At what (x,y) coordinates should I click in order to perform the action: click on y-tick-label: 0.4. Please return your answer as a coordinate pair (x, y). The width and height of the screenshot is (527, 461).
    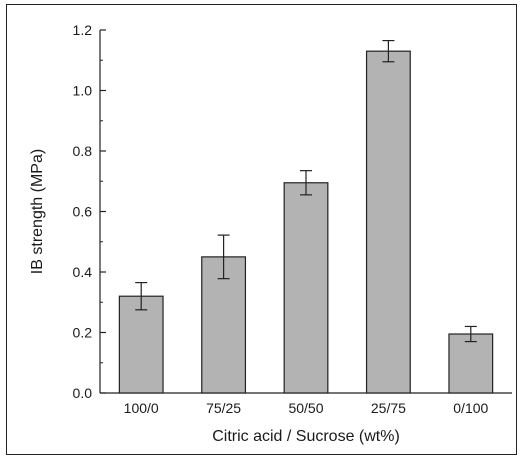
    Looking at the image, I should click on (83, 272).